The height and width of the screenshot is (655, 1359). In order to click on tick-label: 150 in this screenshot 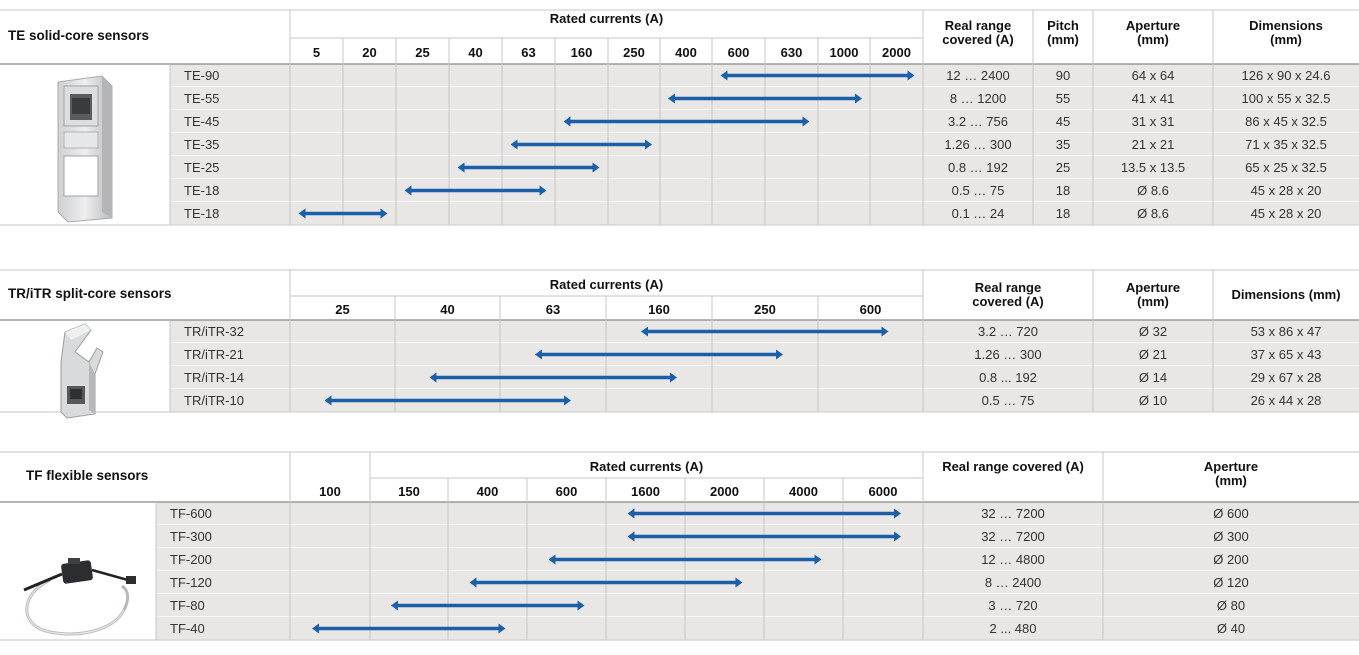, I will do `click(409, 491)`.